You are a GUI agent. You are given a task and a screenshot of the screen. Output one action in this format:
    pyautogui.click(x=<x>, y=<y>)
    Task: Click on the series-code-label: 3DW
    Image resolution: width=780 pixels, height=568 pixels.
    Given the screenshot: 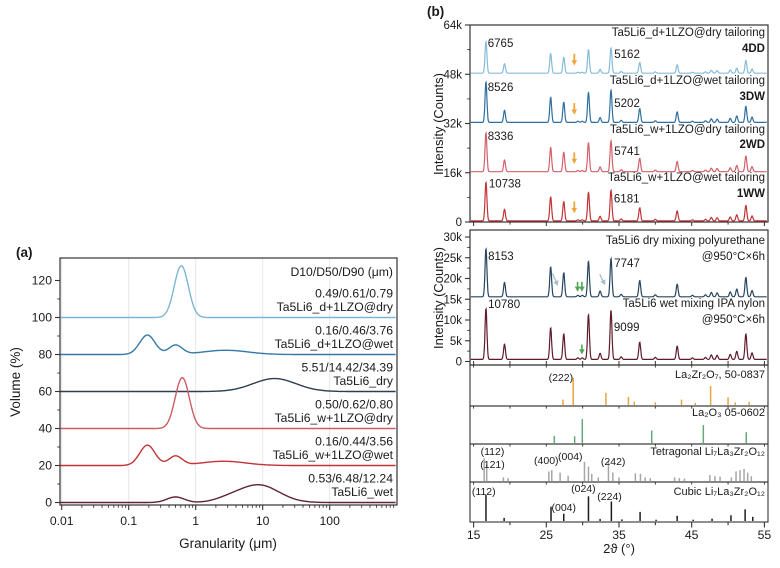 What is the action you would take?
    pyautogui.click(x=752, y=97)
    